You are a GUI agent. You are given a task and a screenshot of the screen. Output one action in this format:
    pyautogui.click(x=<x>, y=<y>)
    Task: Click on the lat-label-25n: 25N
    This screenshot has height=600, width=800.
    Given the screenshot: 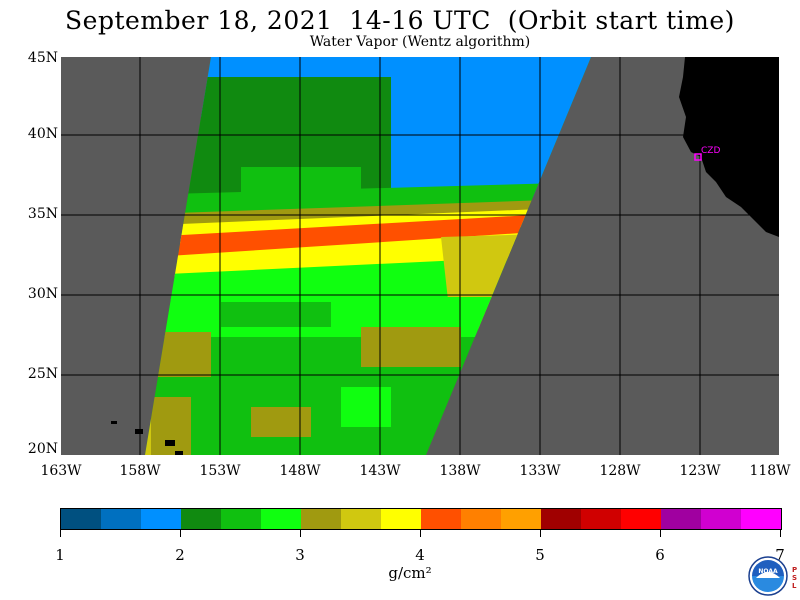 What is the action you would take?
    pyautogui.click(x=42, y=374)
    